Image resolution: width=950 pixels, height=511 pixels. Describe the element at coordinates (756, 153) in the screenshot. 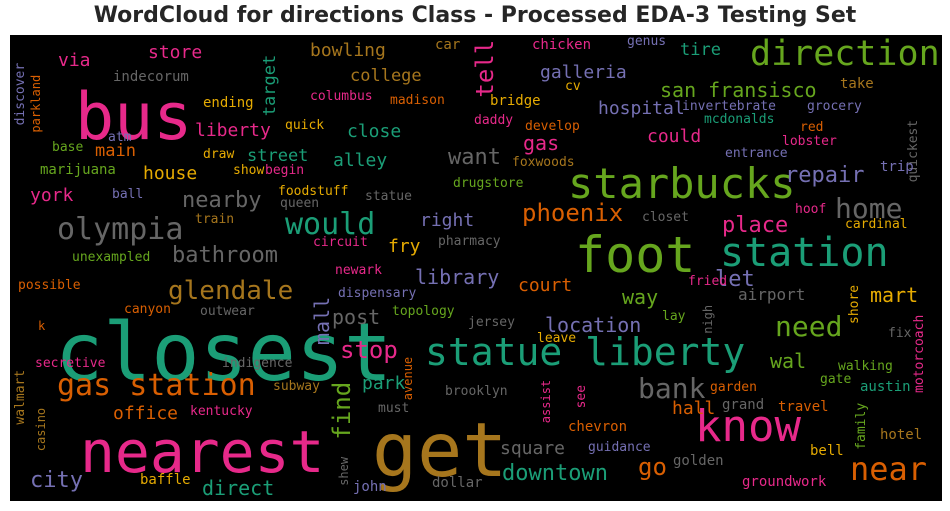

I see `word-entrance: entrance` at that location.